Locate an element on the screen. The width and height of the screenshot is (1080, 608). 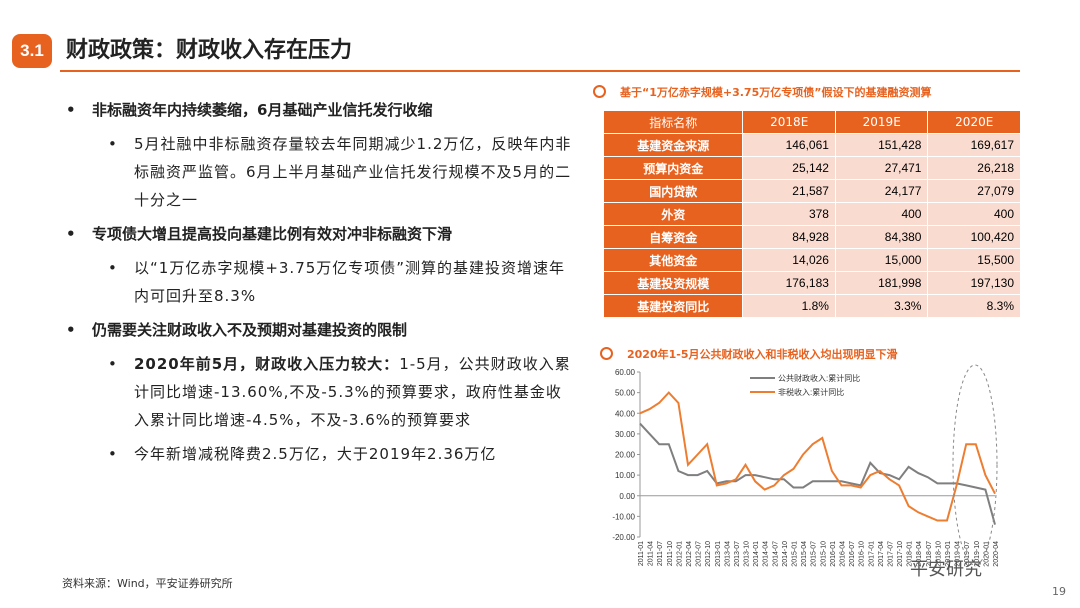
table-title: 基于“1万亿赤字规模+3.75万亿专项债”假设下的基建融资测算 is located at coordinates (776, 92).